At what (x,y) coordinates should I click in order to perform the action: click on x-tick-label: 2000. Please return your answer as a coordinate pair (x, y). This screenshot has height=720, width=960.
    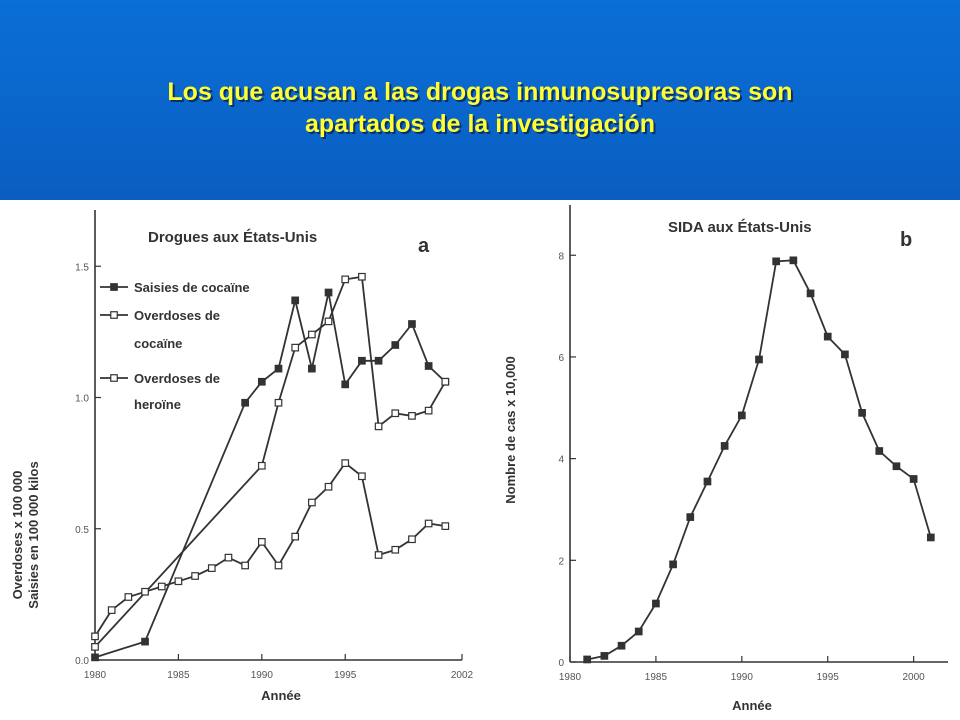
    Looking at the image, I should click on (914, 677).